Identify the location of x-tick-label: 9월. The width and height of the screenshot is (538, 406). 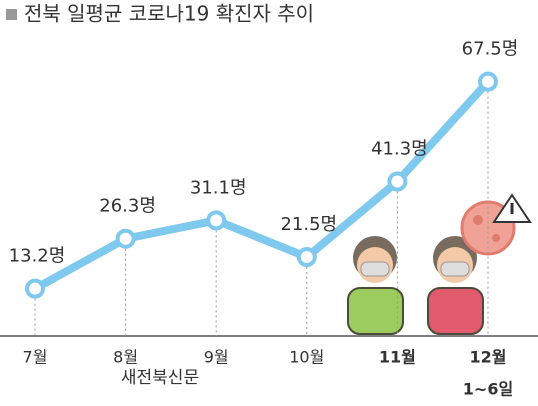
(216, 357).